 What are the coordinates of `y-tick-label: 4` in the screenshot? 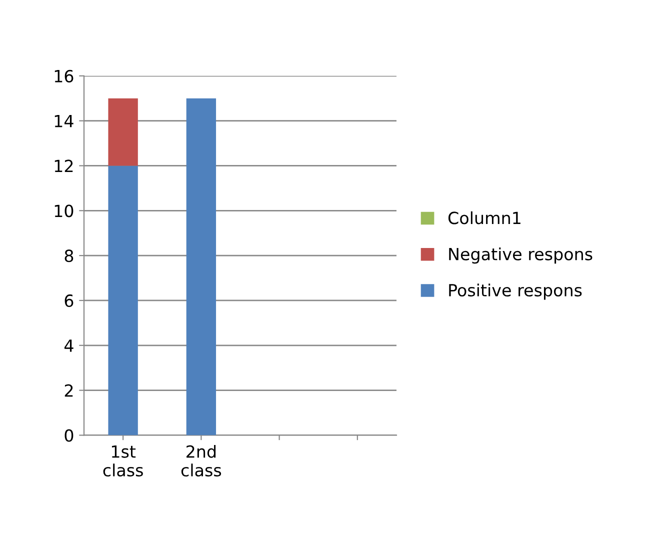 It's located at (69, 346).